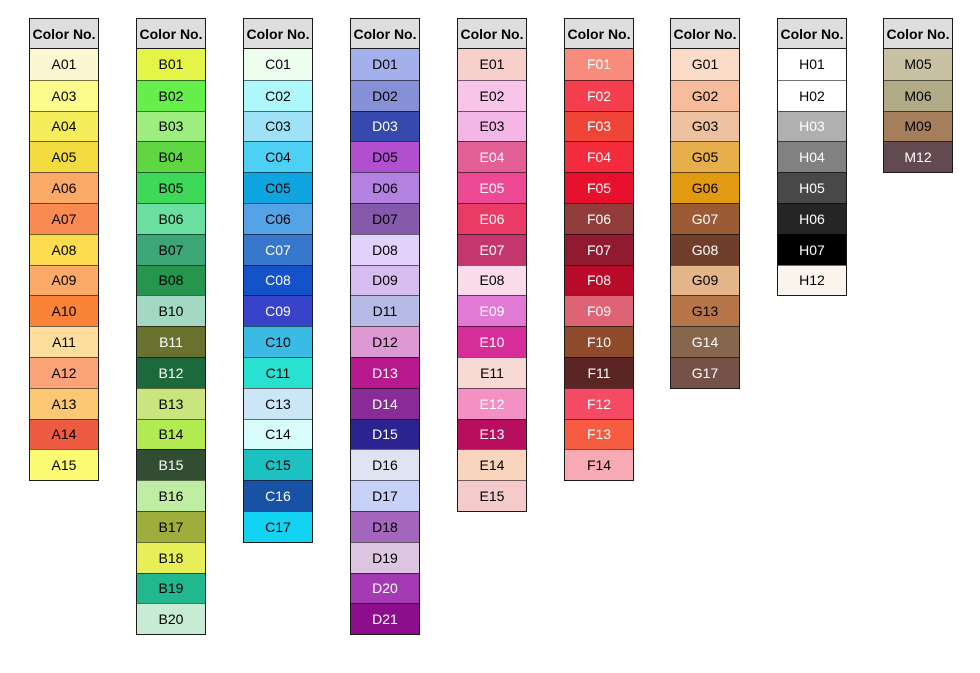 The width and height of the screenshot is (980, 673). What do you see at coordinates (492, 157) in the screenshot?
I see `color-swatch-e04: E04` at bounding box center [492, 157].